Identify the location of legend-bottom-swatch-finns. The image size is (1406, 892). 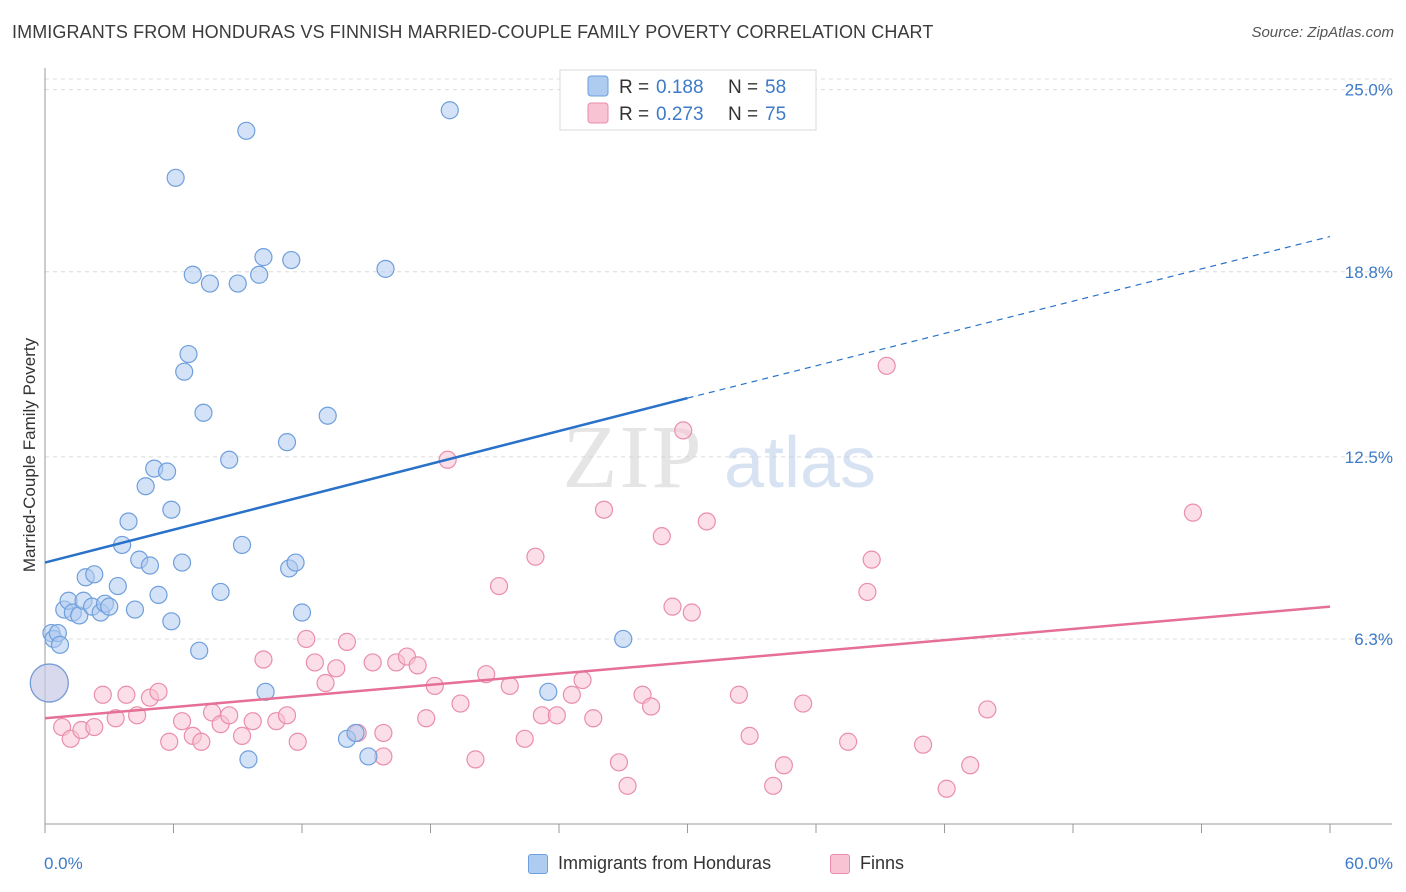
(840, 863).